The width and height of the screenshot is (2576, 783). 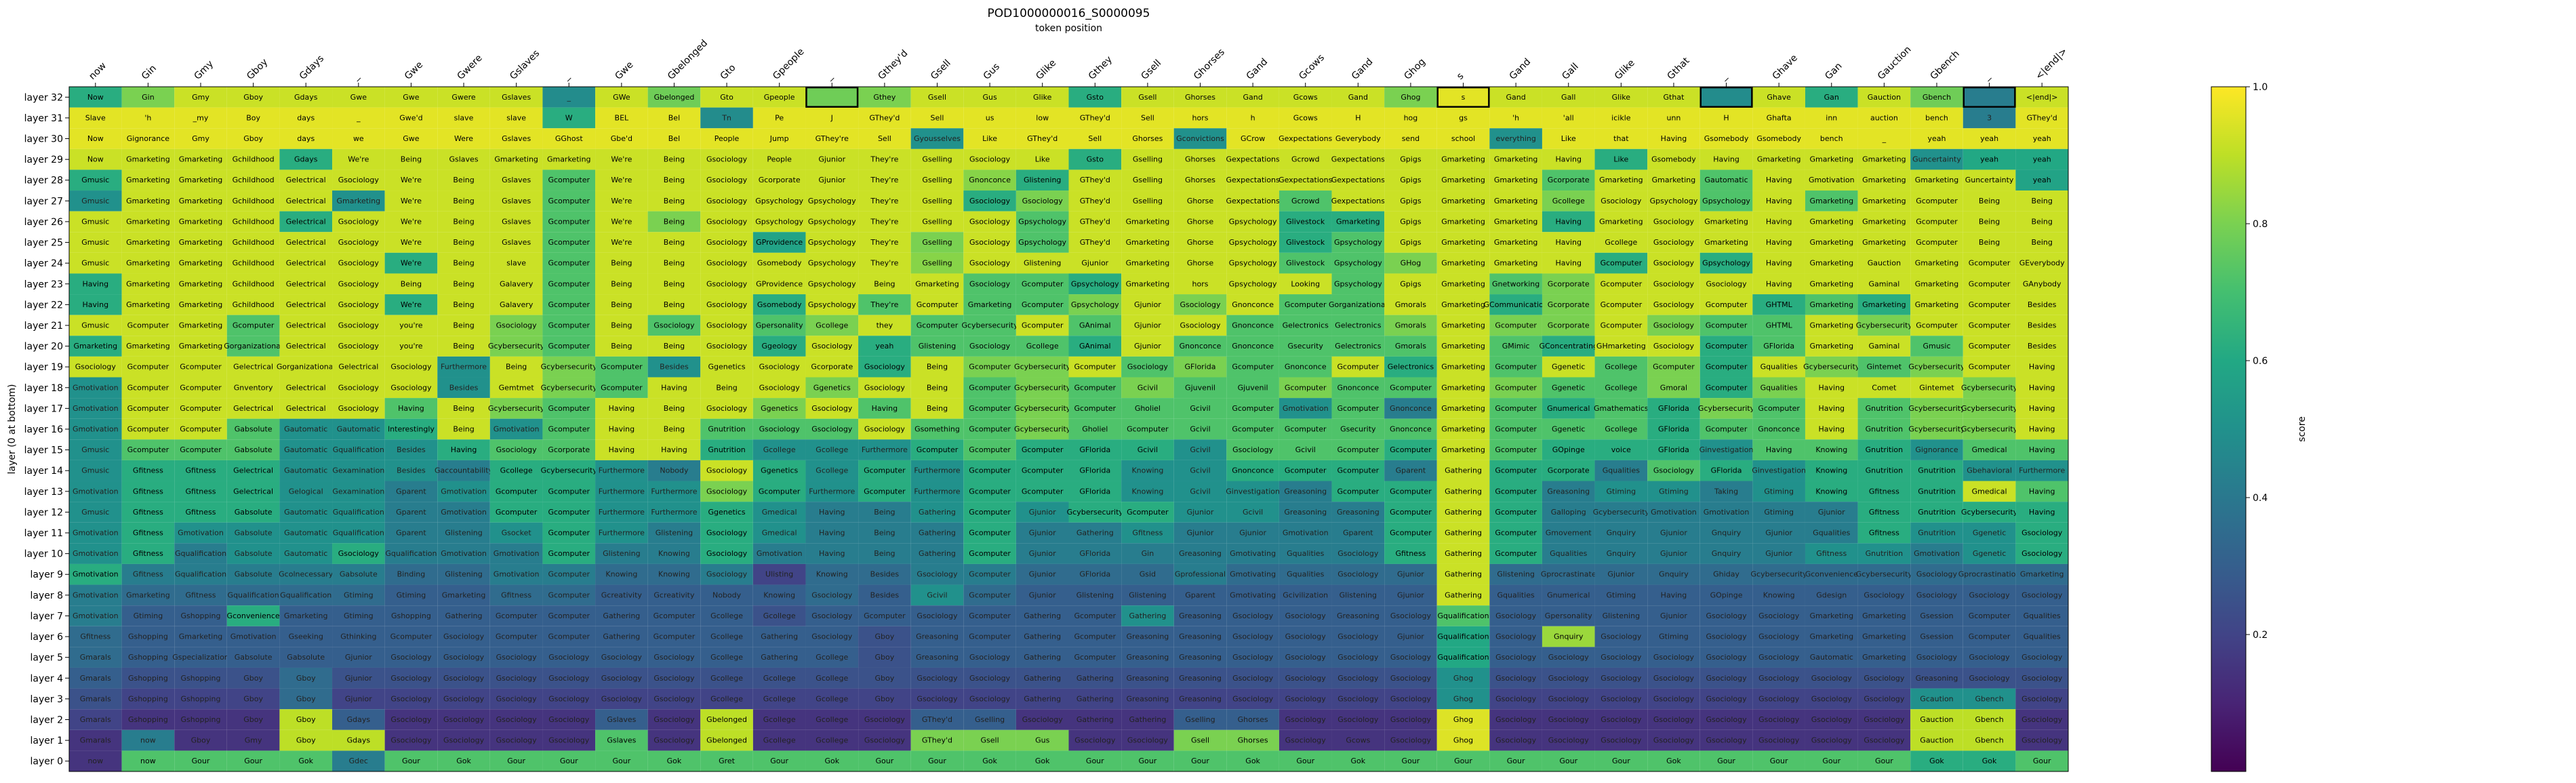 What do you see at coordinates (1568, 574) in the screenshot?
I see `cell-label: Gprocrastinate` at bounding box center [1568, 574].